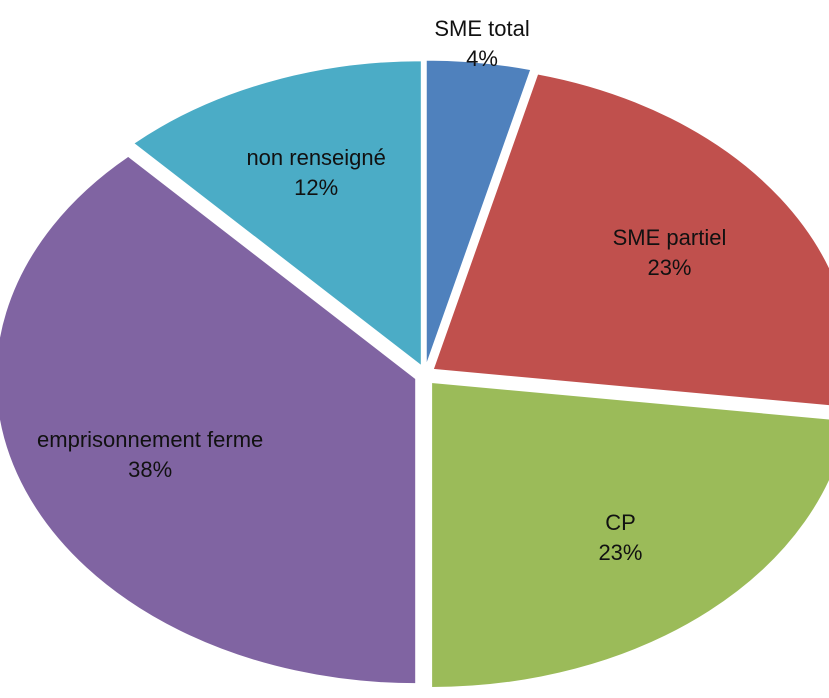  I want to click on category-label: SME total, so click(482, 29).